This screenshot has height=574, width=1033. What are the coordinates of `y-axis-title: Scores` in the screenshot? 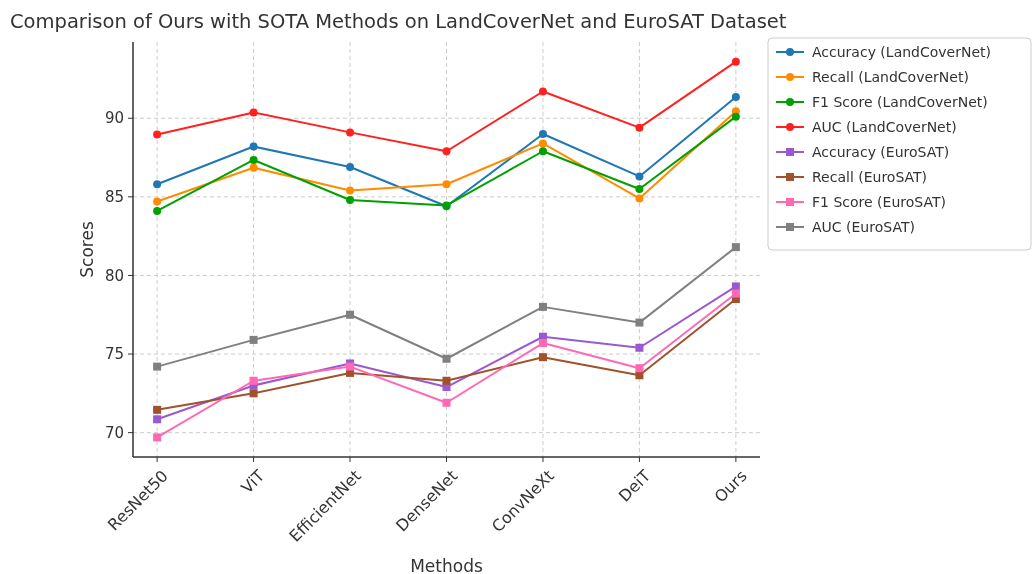 It's located at (87, 249).